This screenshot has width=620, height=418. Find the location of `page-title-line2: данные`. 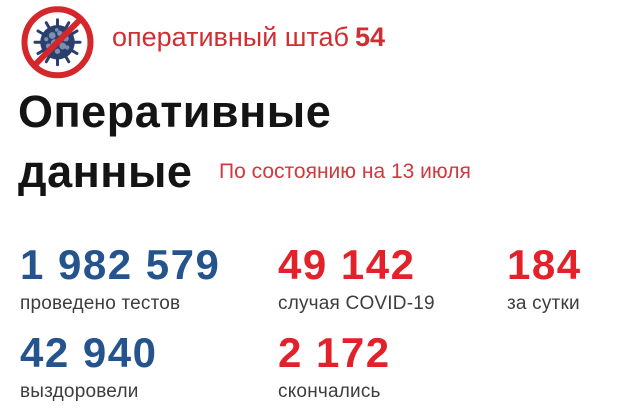

page-title-line2: данные is located at coordinates (105, 171).